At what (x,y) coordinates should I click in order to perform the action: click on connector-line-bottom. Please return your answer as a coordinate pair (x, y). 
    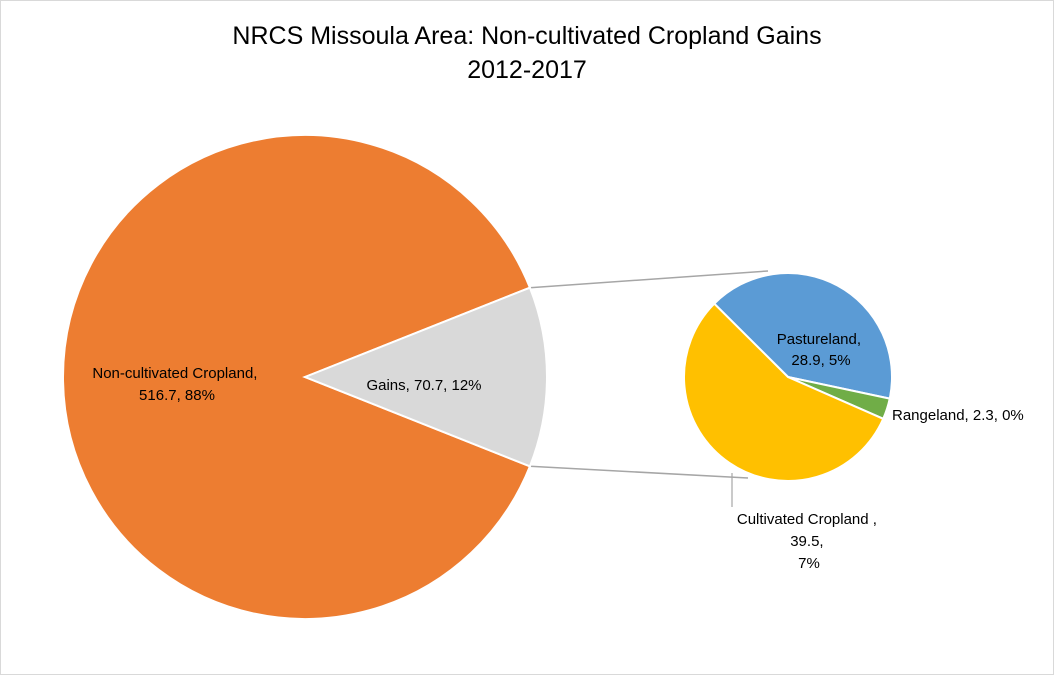
    Looking at the image, I should click on (639, 472).